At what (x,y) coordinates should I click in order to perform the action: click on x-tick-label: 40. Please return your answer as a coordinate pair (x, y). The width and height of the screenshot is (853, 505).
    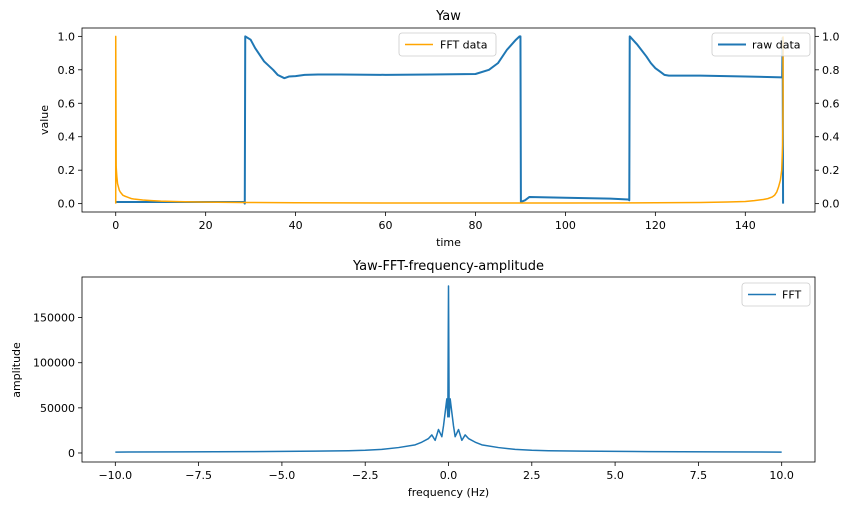
    Looking at the image, I should click on (296, 225).